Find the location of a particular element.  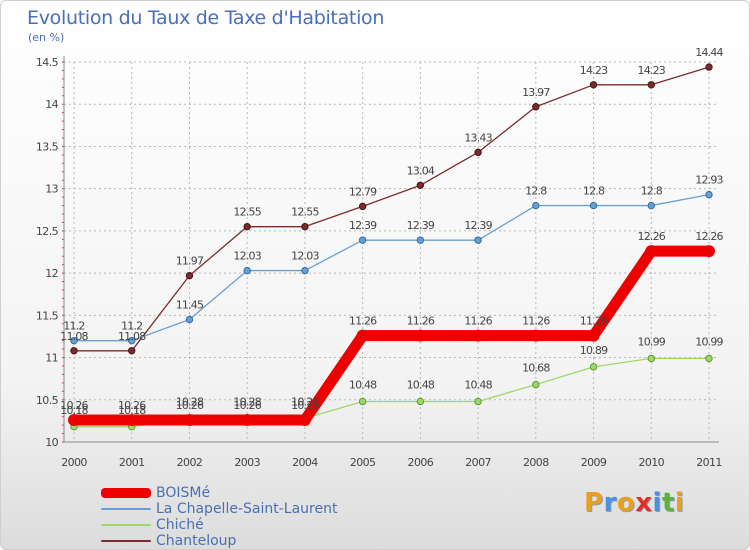

x-tick-label: 2000 is located at coordinates (74, 462).